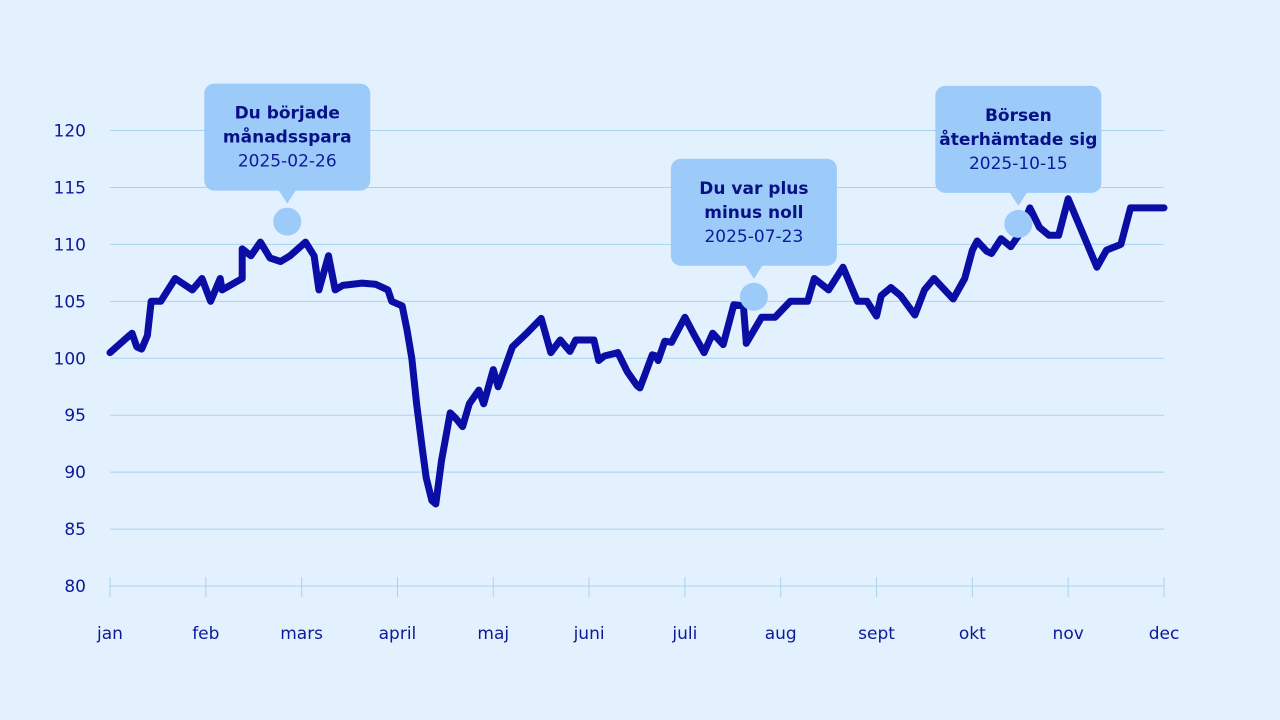 The height and width of the screenshot is (720, 1280). I want to click on y-tick-label-105: 105, so click(70, 302).